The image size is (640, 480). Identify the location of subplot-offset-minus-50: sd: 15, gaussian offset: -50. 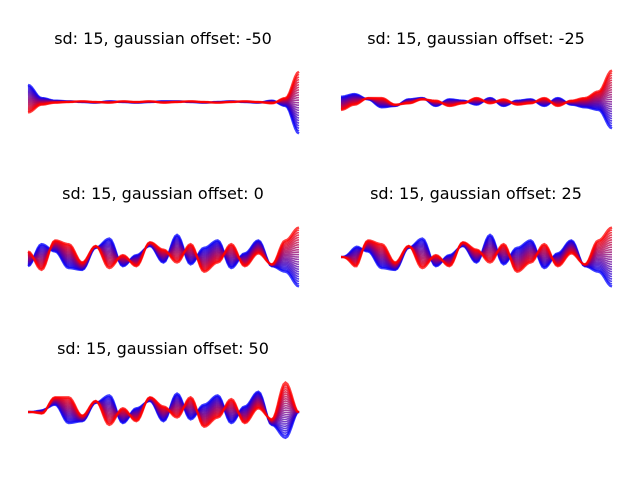
(163, 82).